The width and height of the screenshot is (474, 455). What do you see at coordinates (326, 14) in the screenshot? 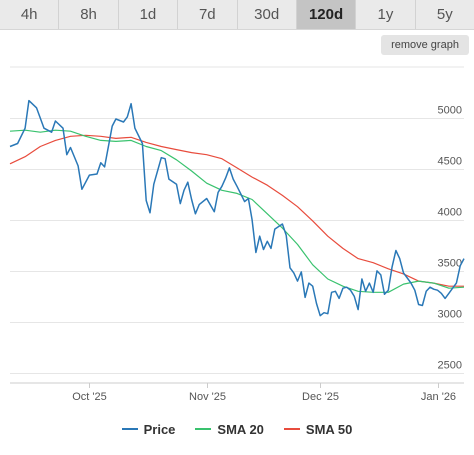
I see `tab-120d: 120d` at bounding box center [326, 14].